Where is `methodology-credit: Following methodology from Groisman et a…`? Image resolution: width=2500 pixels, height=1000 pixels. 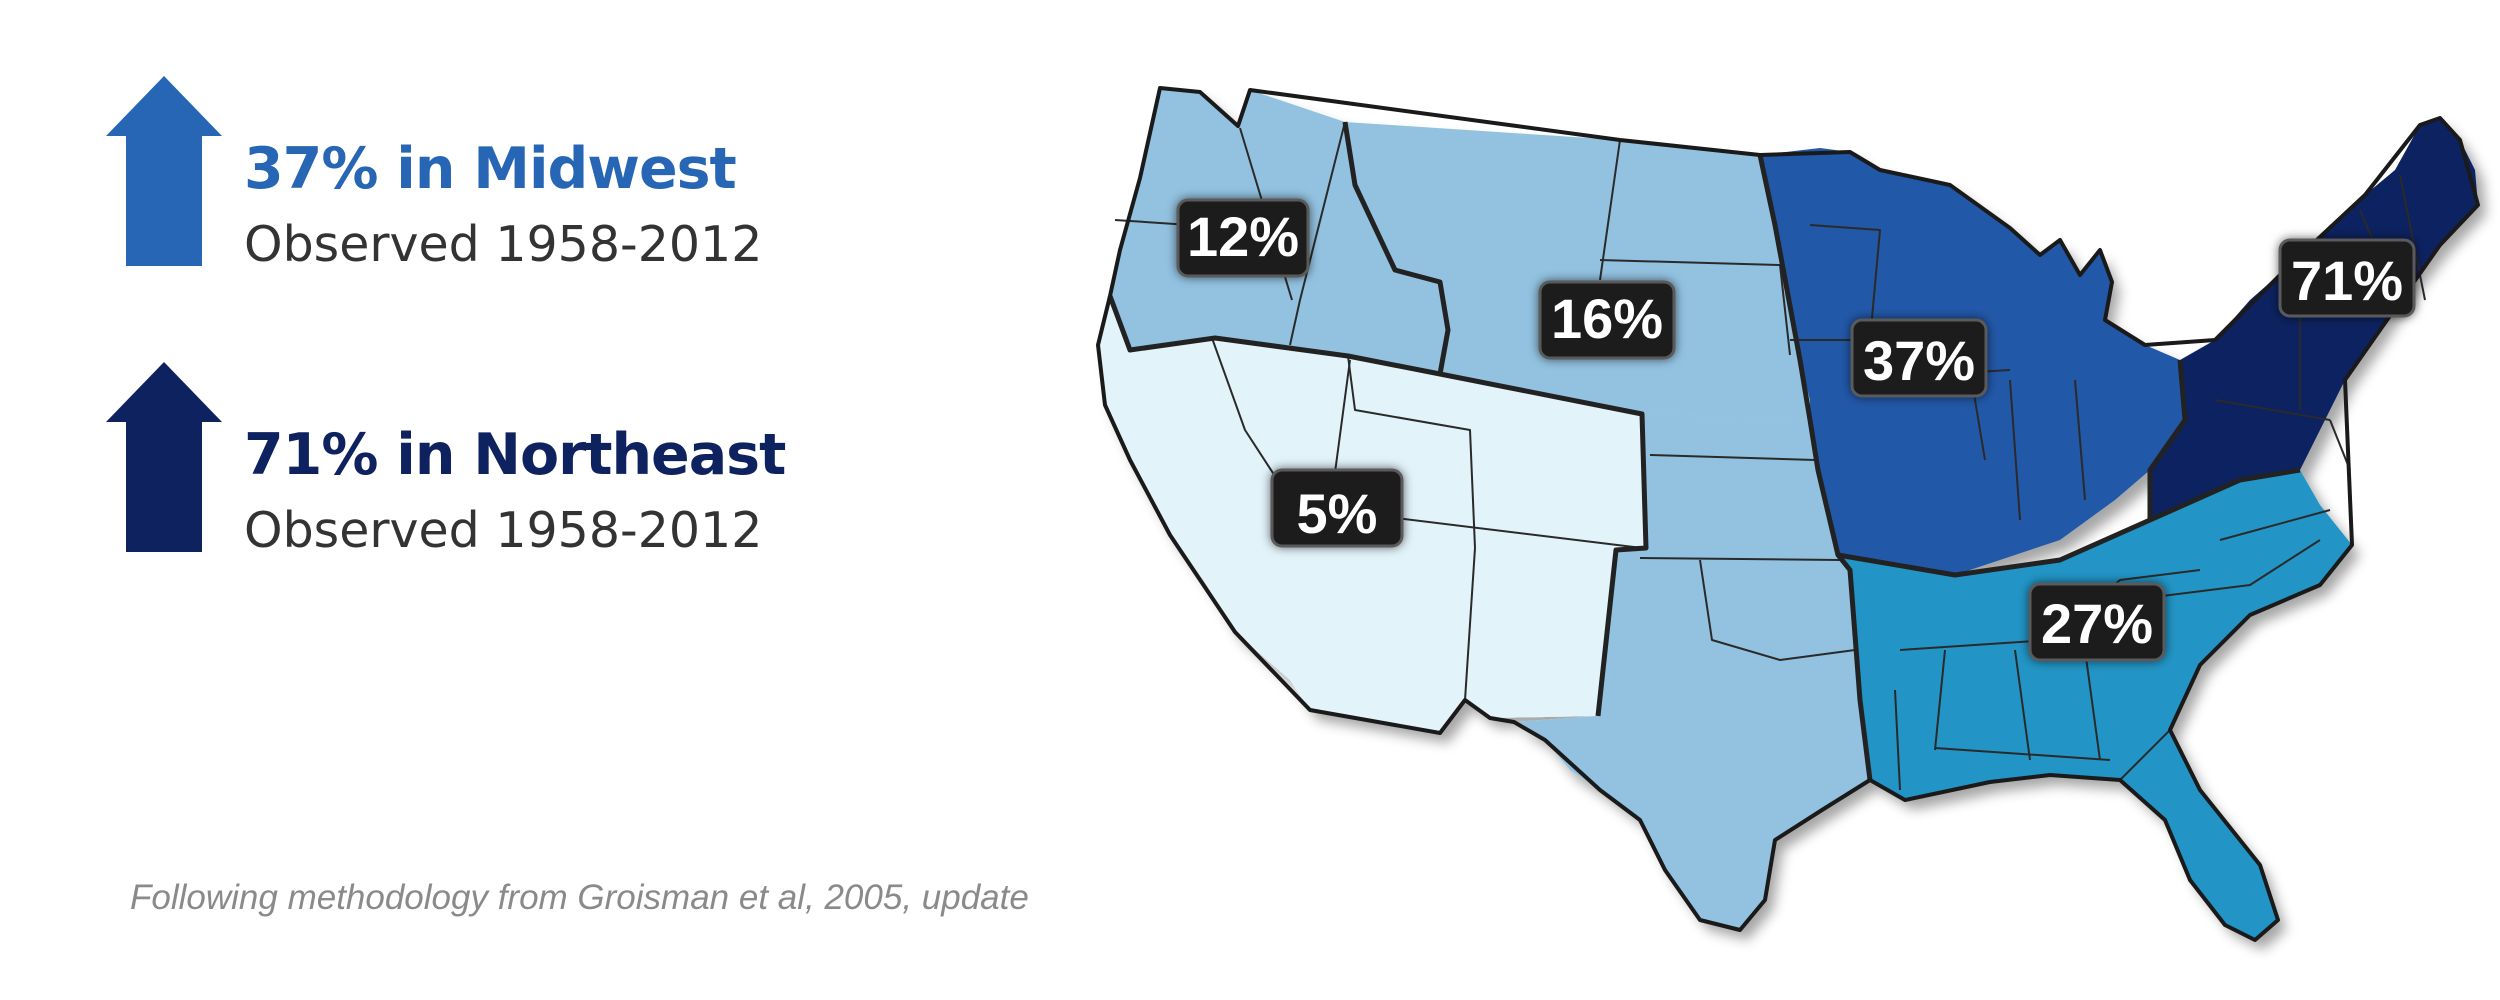 methodology-credit: Following methodology from Groisman et a… is located at coordinates (579, 897).